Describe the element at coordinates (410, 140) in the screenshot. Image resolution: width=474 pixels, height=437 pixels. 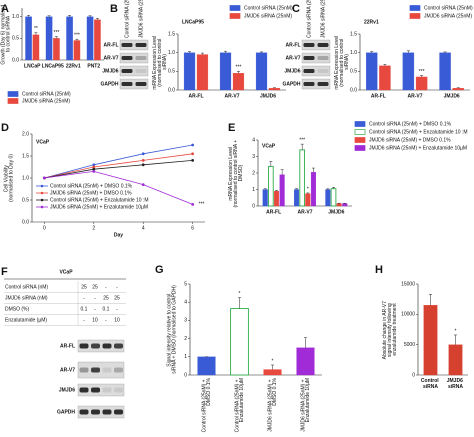
I see `legend-label: JMJD6 siRNA (25nM) + DMSO 0.1%` at that location.